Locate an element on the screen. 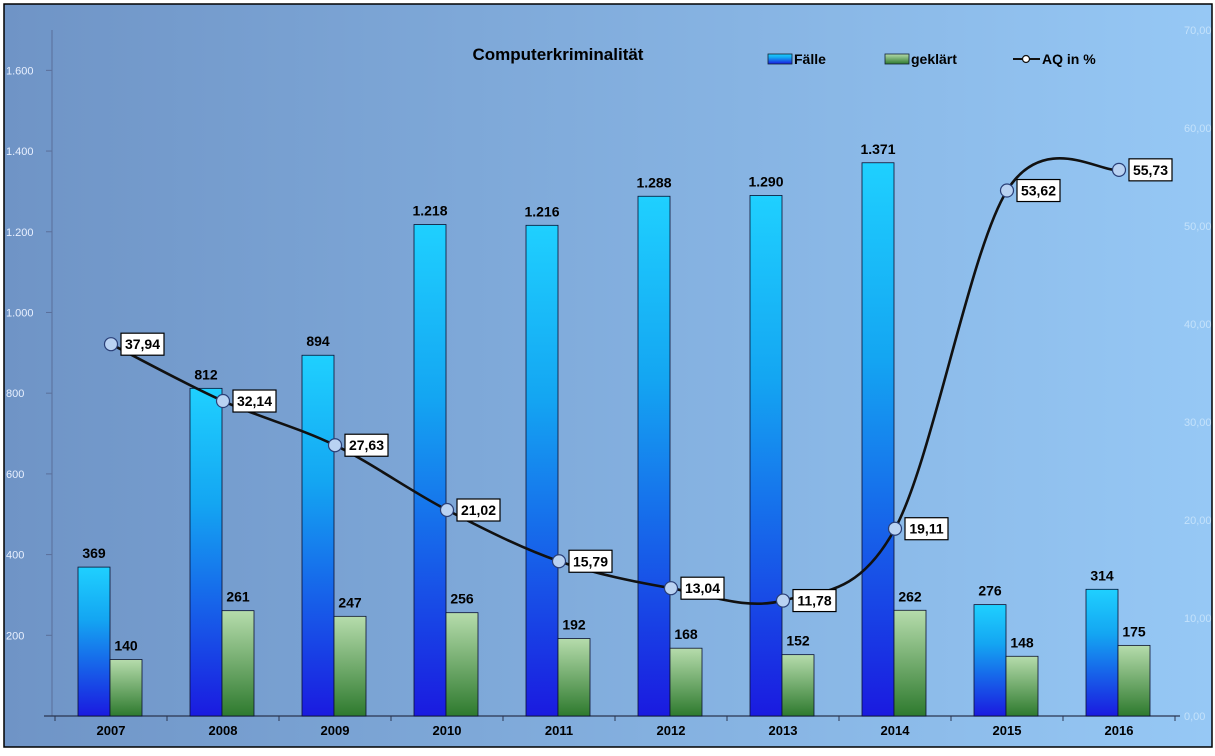 This screenshot has width=1215, height=756. legend-swatch-geklaert is located at coordinates (897, 59).